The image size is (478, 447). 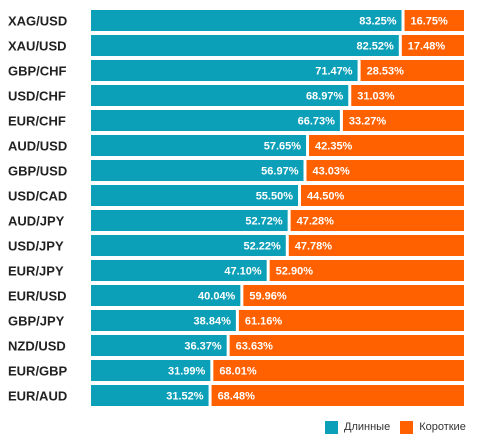 I want to click on data-label-long: 71.47%, so click(x=334, y=72).